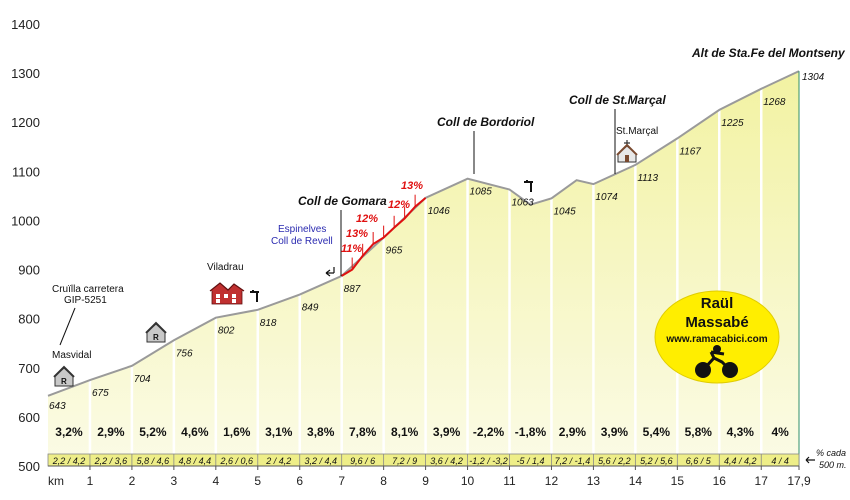 This screenshot has width=850, height=500. I want to click on segment-detail: -5 / 1,4, so click(530, 461).